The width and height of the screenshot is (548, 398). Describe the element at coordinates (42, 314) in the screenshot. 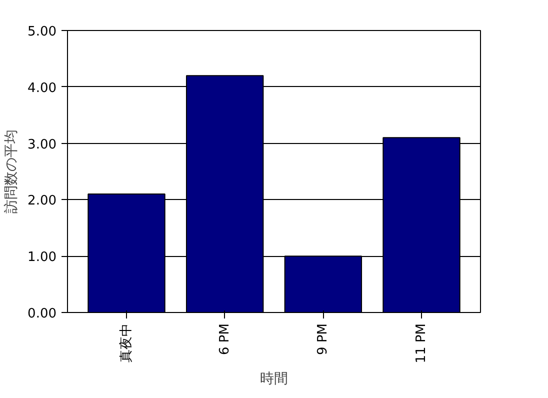

I see `y-tick-label: 0.00` at that location.